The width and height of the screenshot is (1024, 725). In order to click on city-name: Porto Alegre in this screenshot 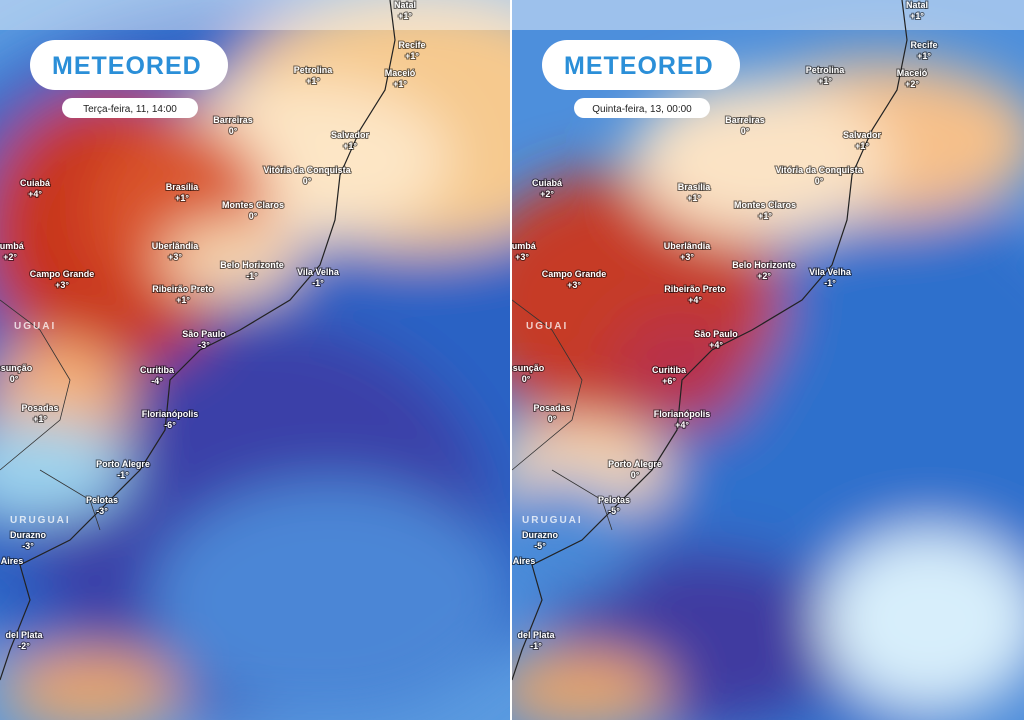, I will do `click(635, 464)`.